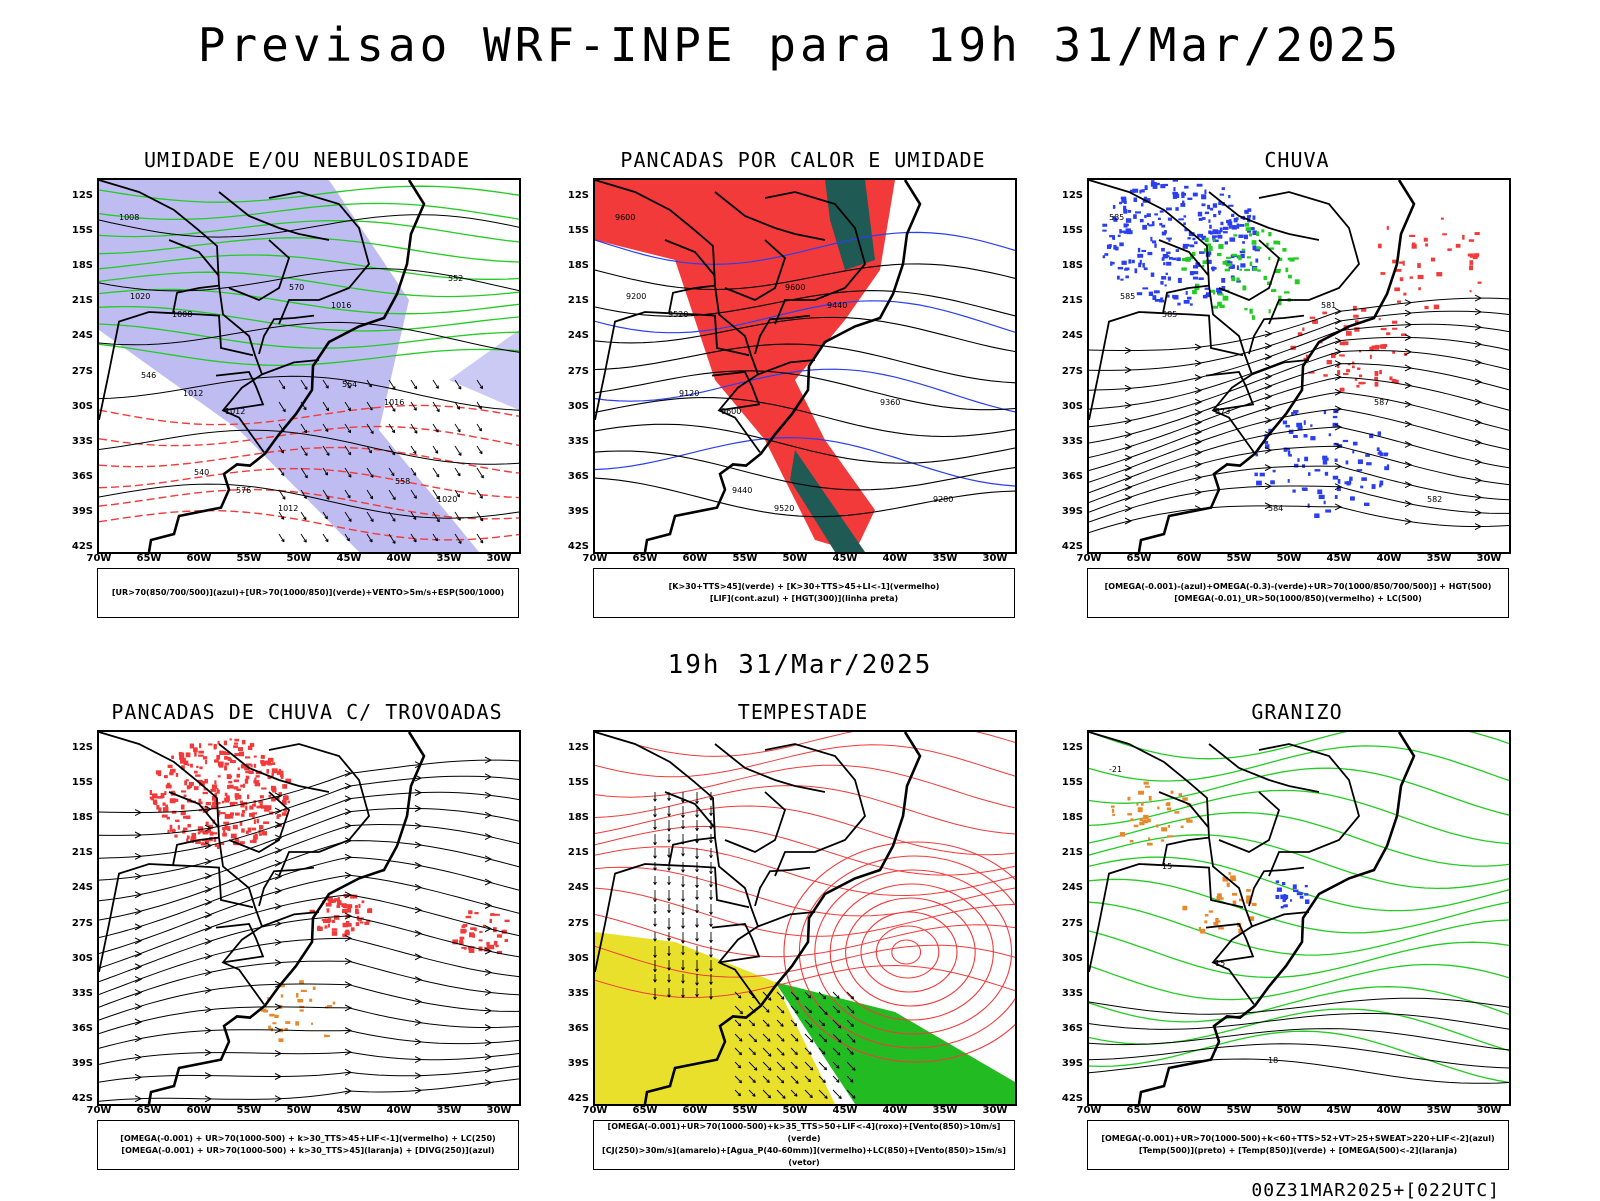 This screenshot has width=1600, height=1201. What do you see at coordinates (80, 441) in the screenshot?
I see `latitude-tick-label: 33S` at bounding box center [80, 441].